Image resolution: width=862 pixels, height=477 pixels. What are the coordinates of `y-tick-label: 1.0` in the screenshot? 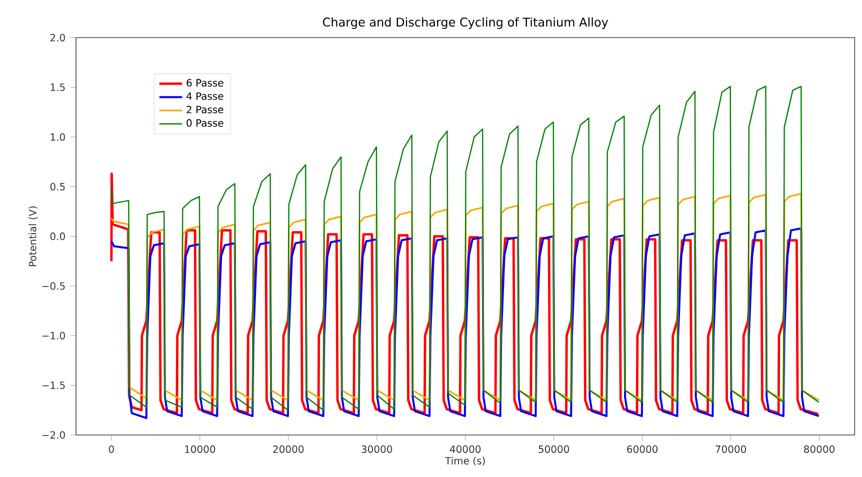 It's located at (57, 137).